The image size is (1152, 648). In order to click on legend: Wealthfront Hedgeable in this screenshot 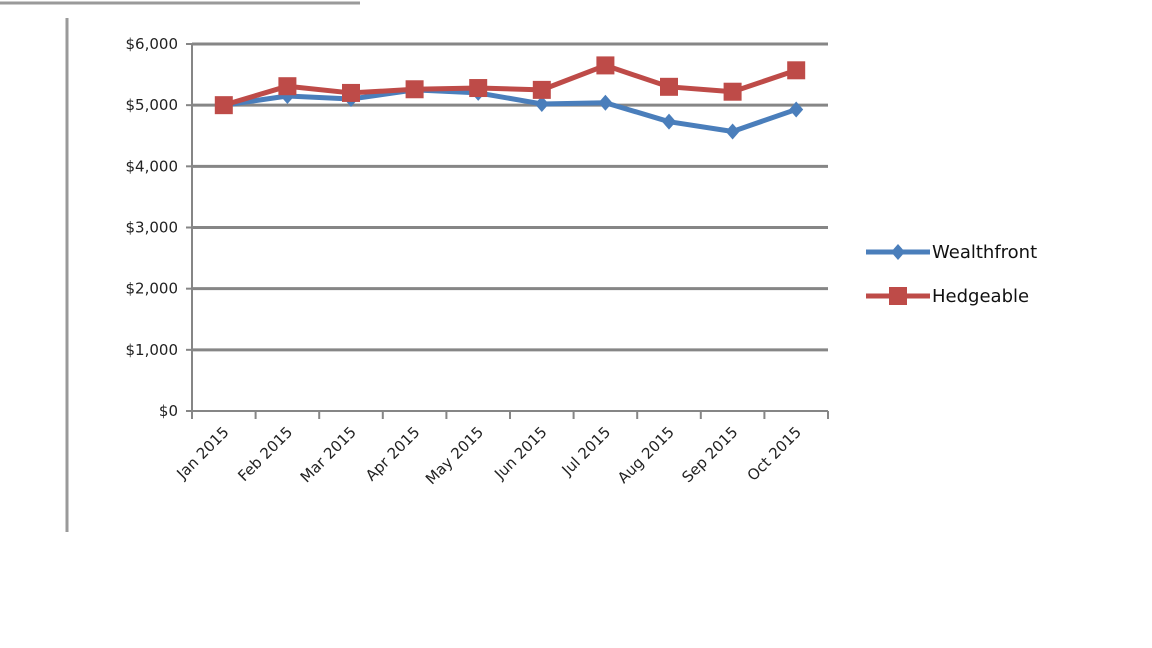, I will do `click(951, 274)`.